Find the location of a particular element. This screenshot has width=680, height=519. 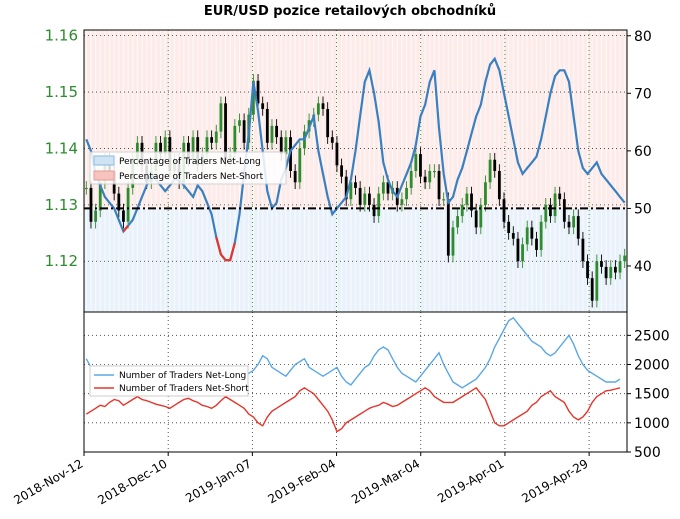

legend-swatch-short is located at coordinates (104, 175).